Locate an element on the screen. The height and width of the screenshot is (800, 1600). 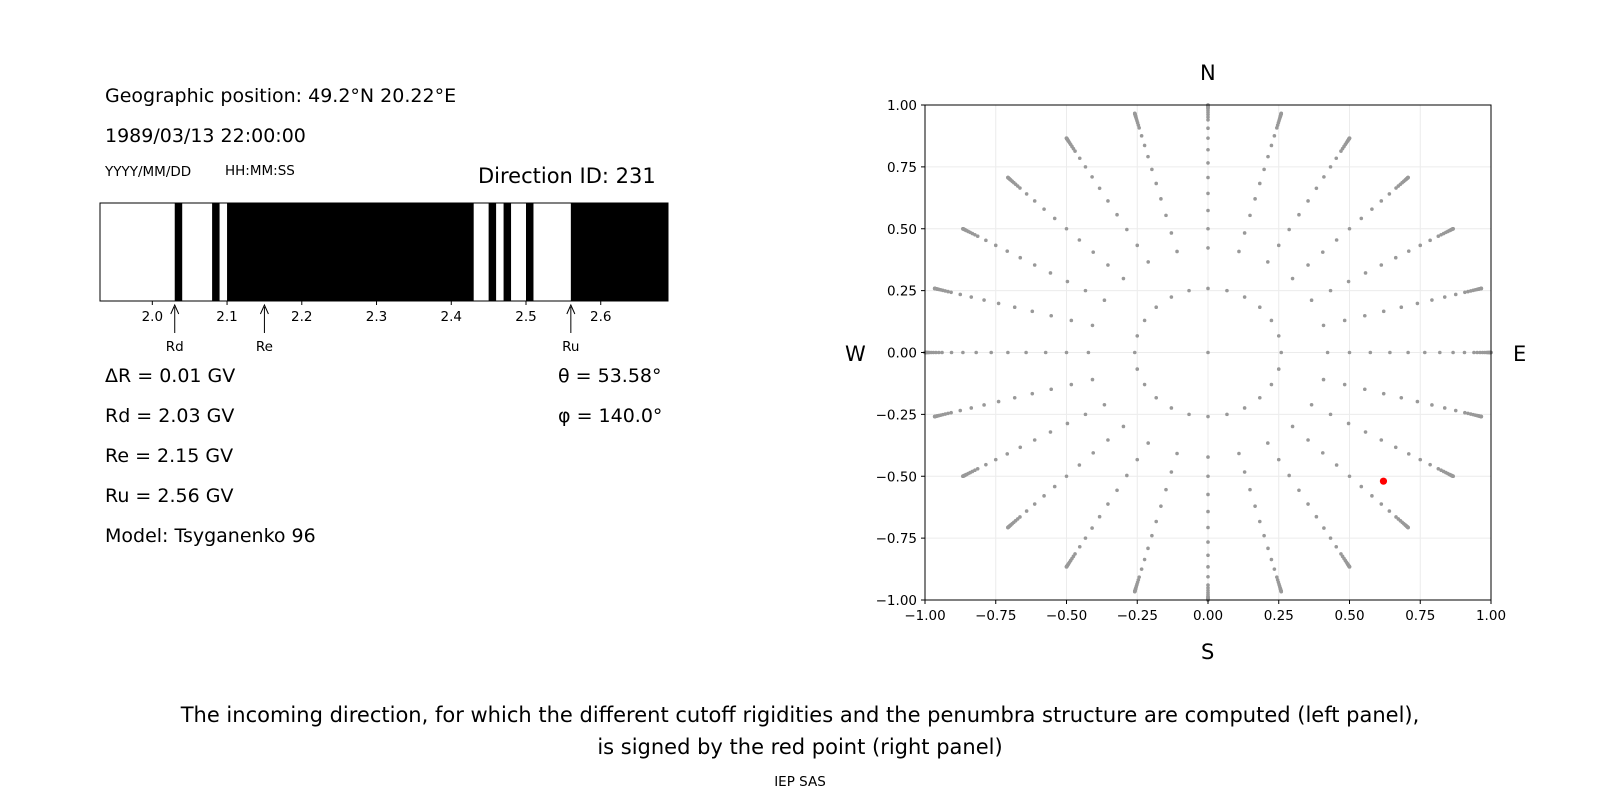
x-tick-label: −0.50 is located at coordinates (1066, 616).